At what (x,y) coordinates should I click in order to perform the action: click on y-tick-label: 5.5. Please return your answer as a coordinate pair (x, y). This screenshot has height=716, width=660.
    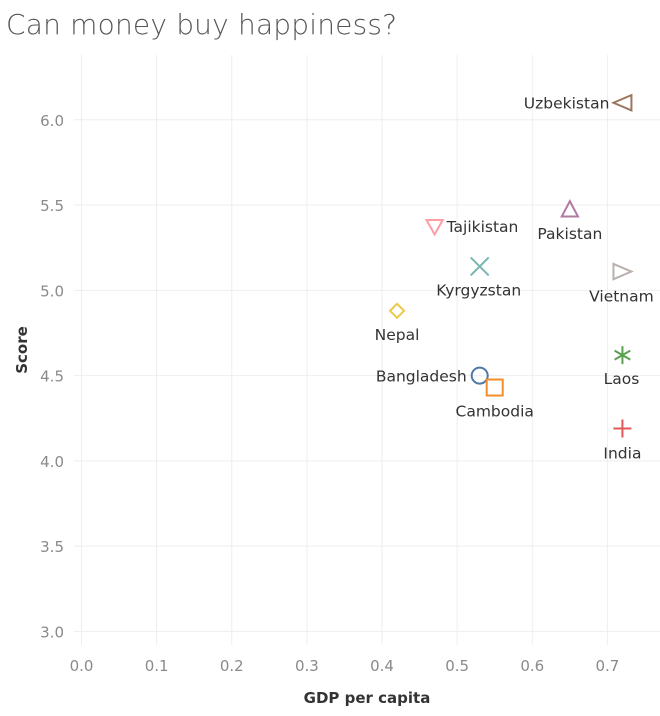
    Looking at the image, I should click on (52, 206).